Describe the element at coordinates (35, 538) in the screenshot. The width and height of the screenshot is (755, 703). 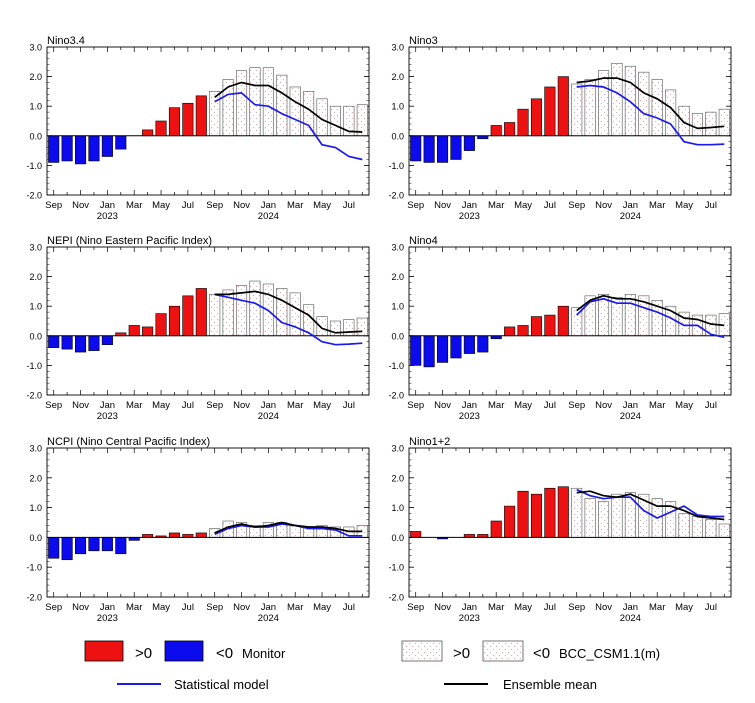
I see `y-tick-label: 0.0` at that location.